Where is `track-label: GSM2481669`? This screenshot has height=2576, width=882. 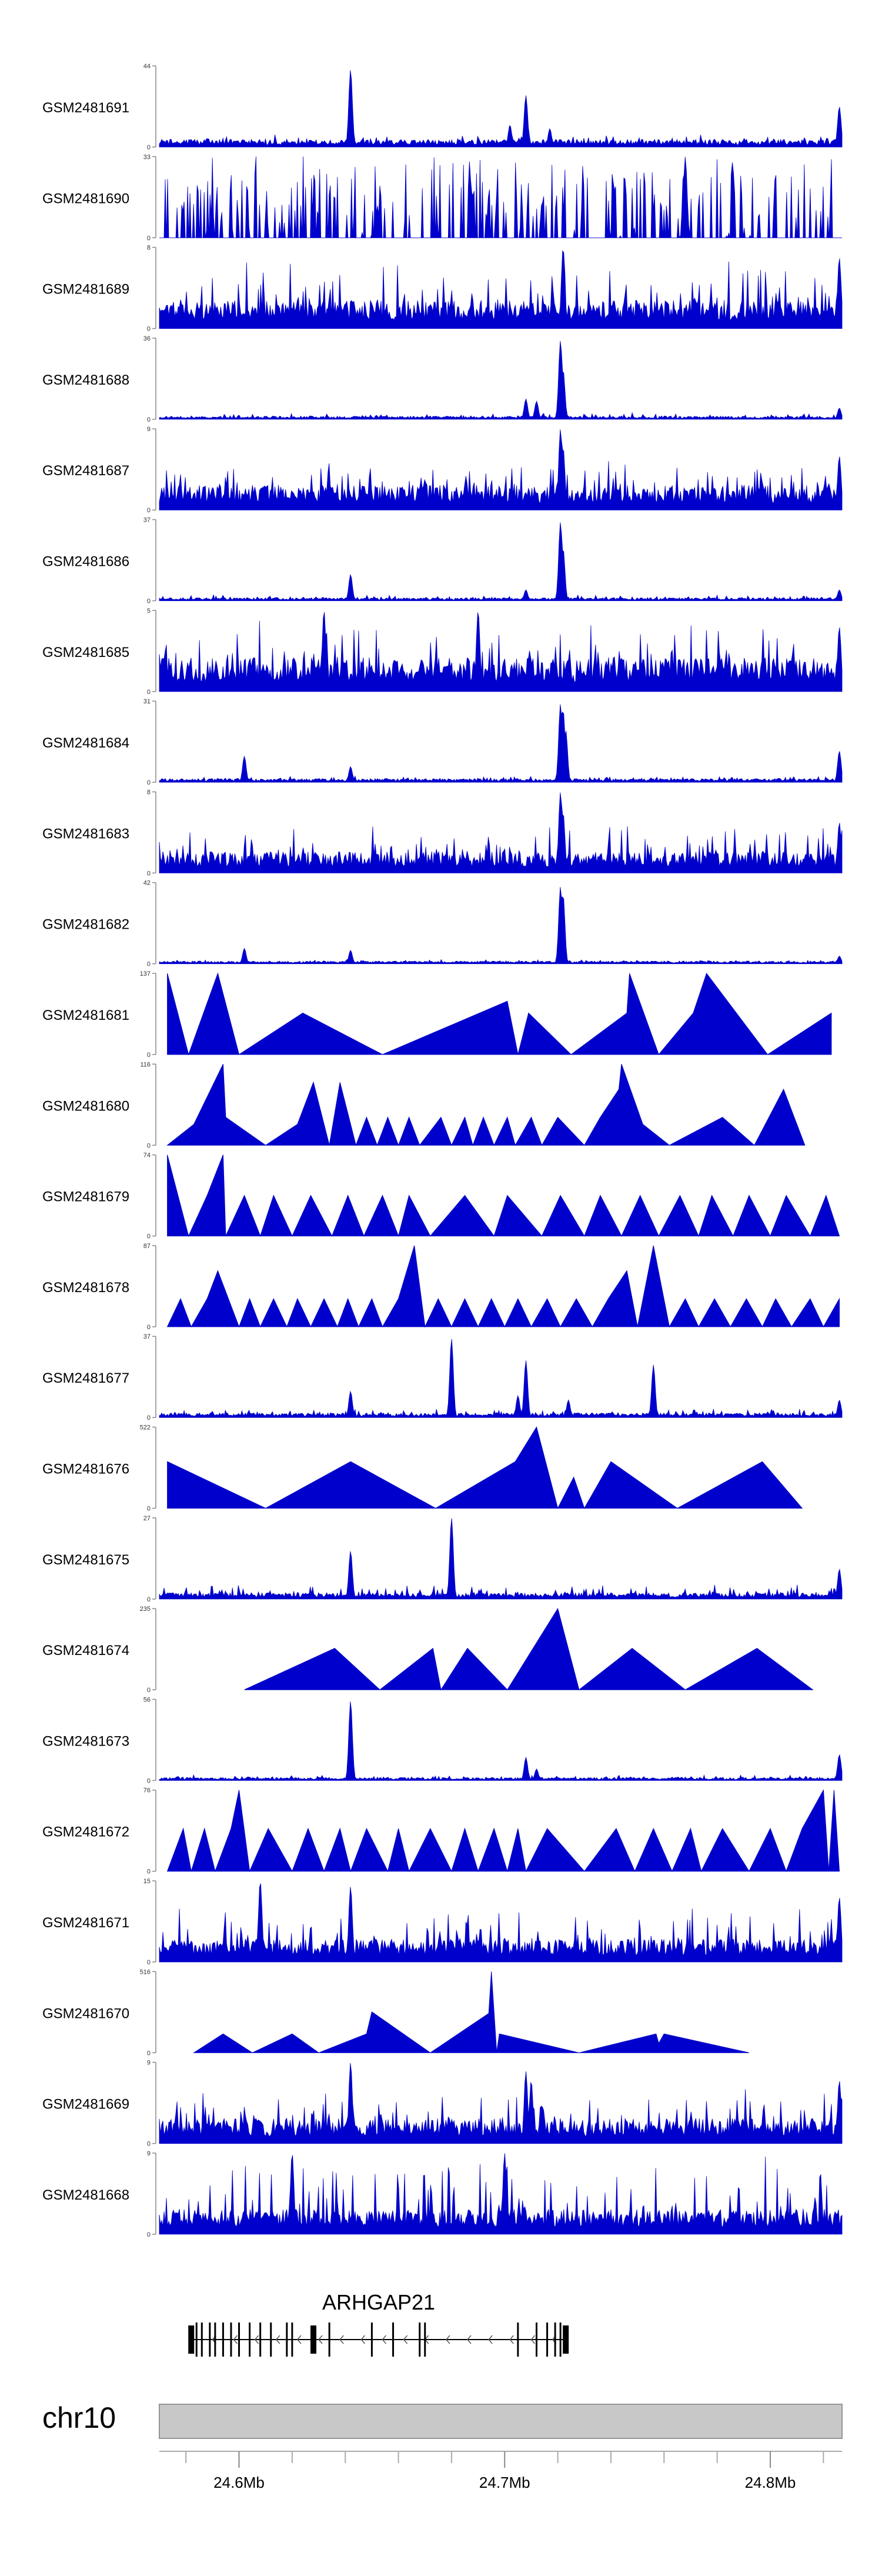
track-label: GSM2481669 is located at coordinates (85, 2105).